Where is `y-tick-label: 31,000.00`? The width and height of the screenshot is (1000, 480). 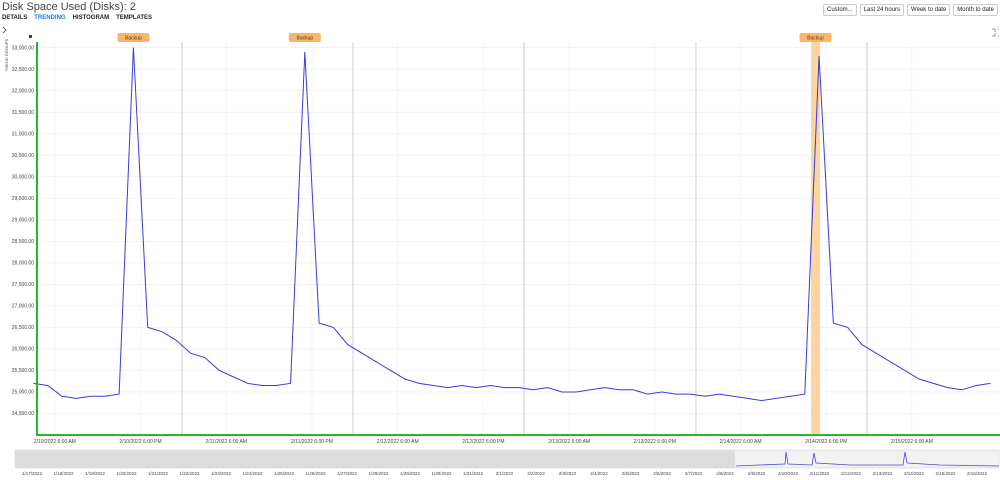
y-tick-label: 31,000.00 is located at coordinates (23, 134).